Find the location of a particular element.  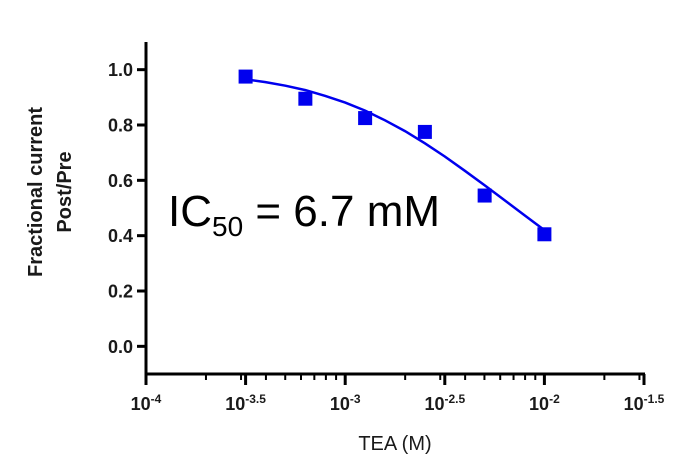

y-ticks: 0.0 0.2 0.4 0.6 0.8 1.0 is located at coordinates (127, 208).